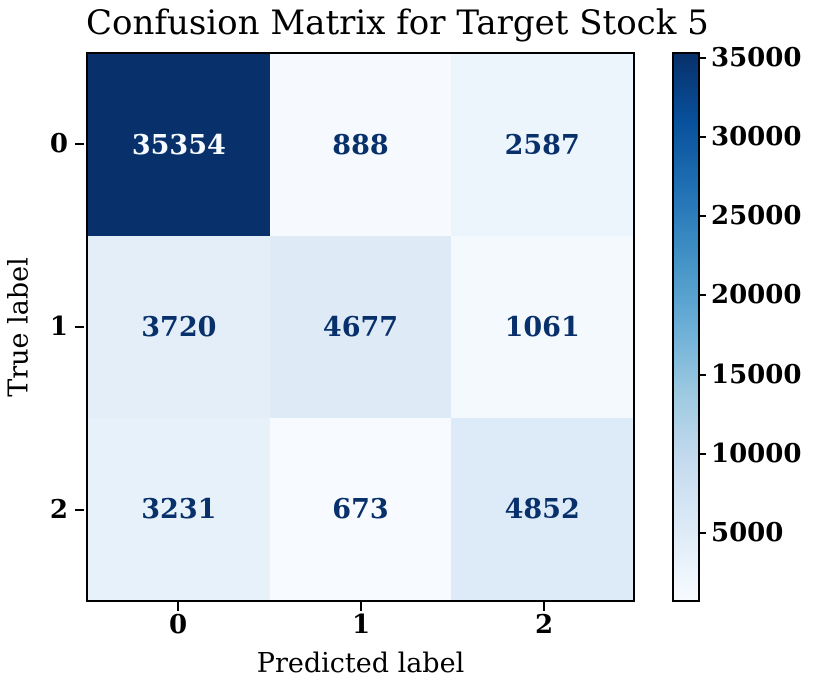  I want to click on colorbar-tick-label: 35000, so click(756, 57).